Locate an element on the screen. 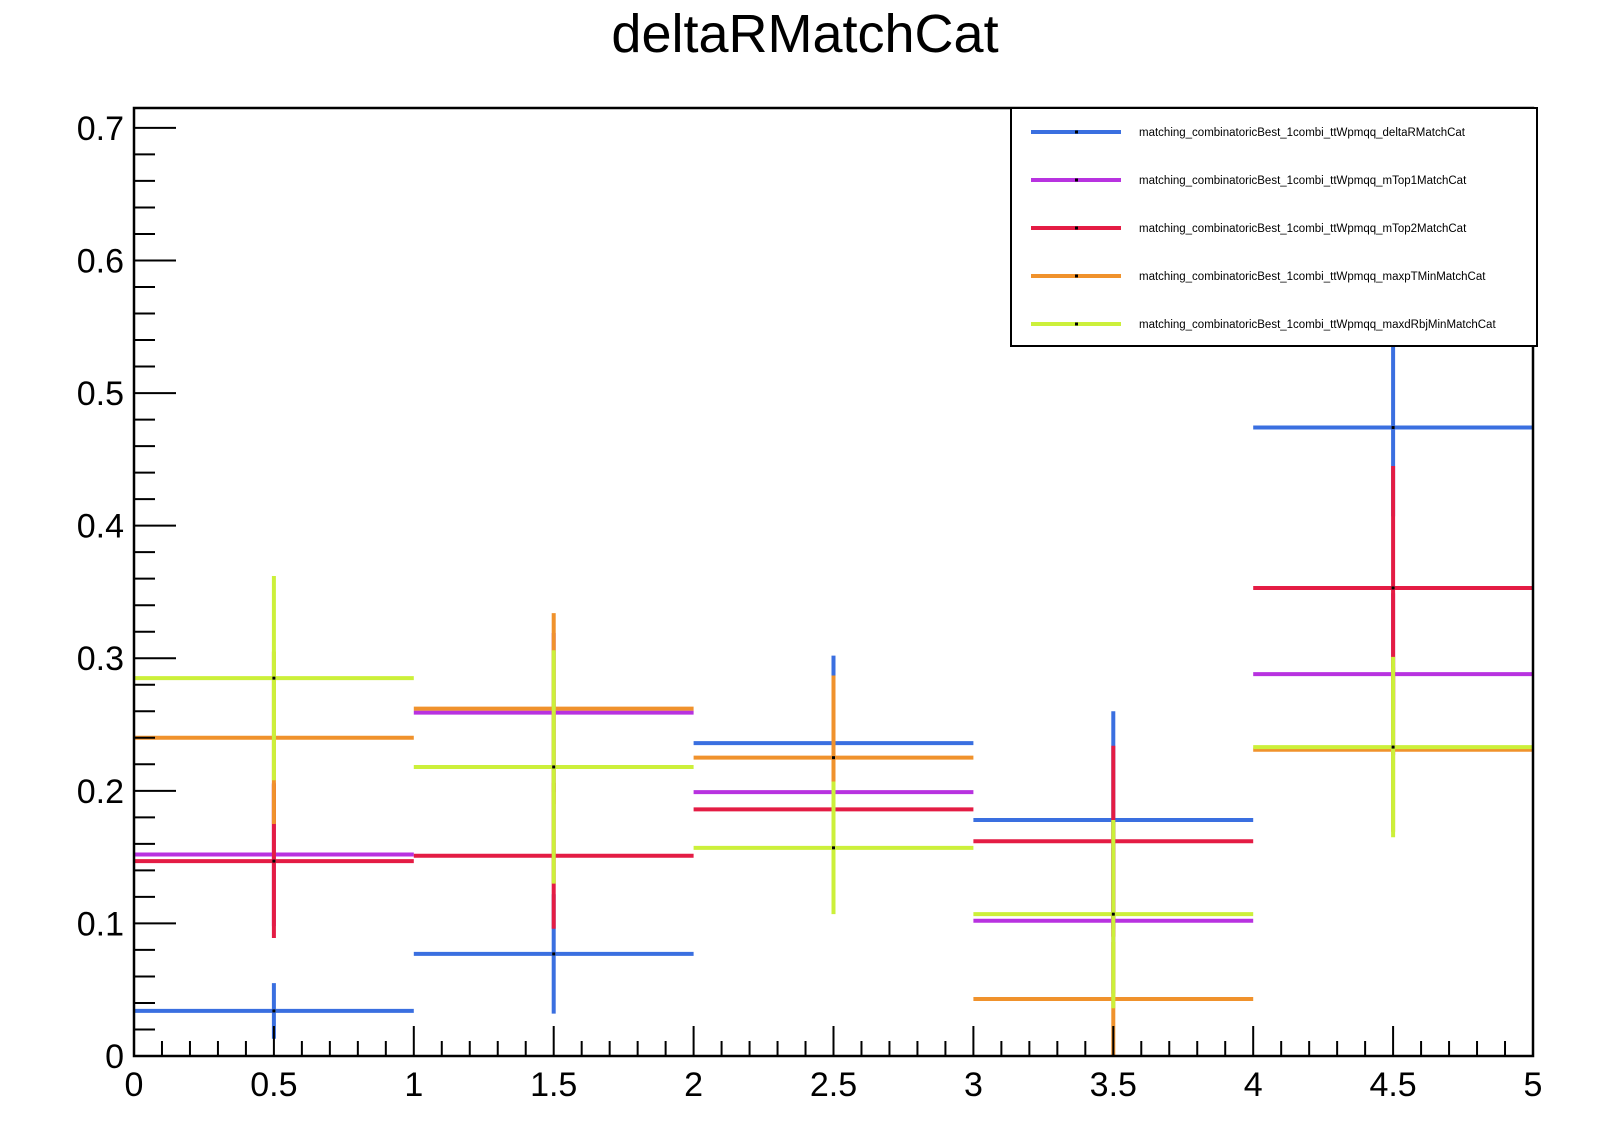  chart-title: deltaRMatchCat is located at coordinates (805, 34).